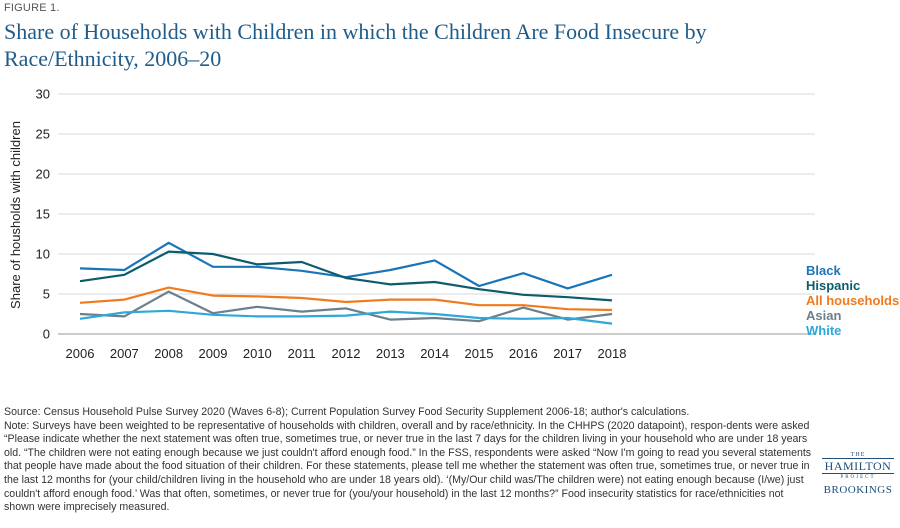 Image resolution: width=900 pixels, height=528 pixels. I want to click on y-tick-label: 25, so click(43, 134).